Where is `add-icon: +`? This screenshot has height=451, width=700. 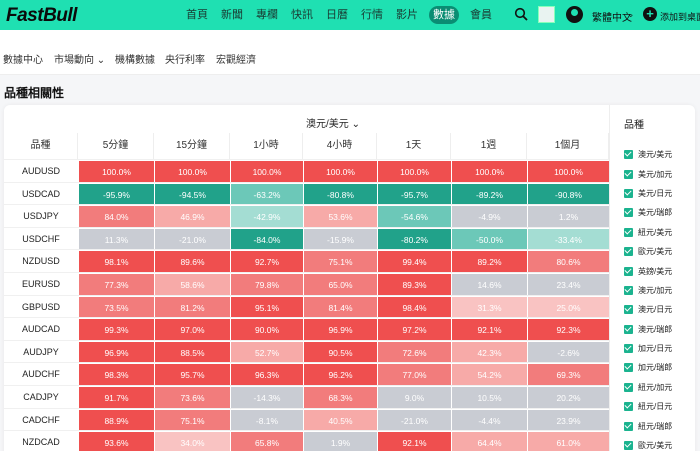 add-icon: + is located at coordinates (650, 14).